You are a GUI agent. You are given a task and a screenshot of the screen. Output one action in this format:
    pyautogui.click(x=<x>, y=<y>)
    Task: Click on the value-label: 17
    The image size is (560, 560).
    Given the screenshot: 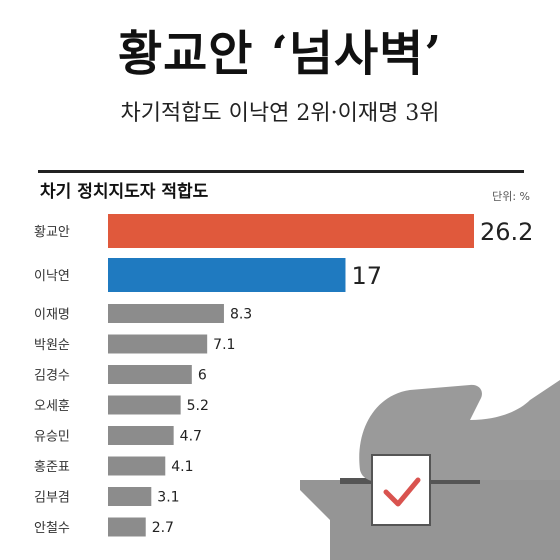 What is the action you would take?
    pyautogui.click(x=366, y=276)
    